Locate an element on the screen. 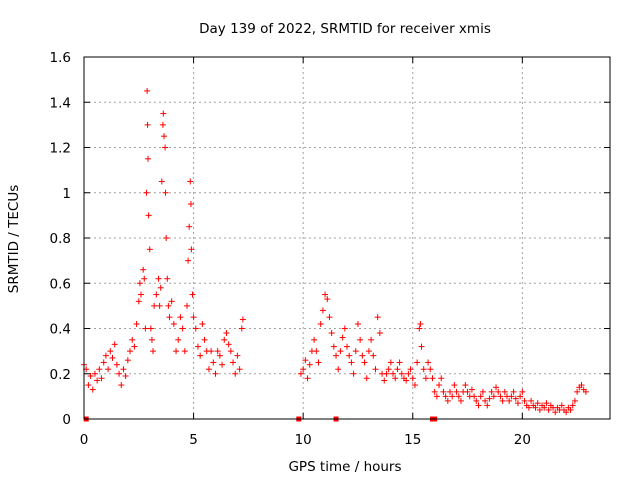 This screenshot has width=640, height=480. x-tick-label: 20 is located at coordinates (522, 440).